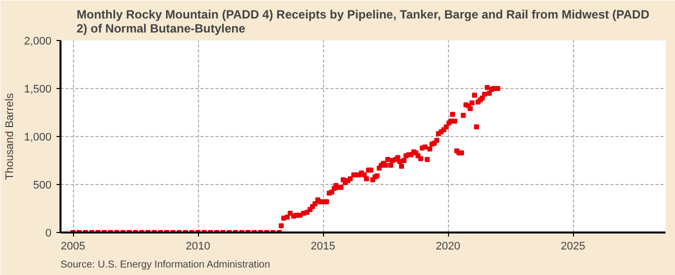  Describe the element at coordinates (448, 246) in the screenshot. I see `x-tick-label: 2020` at that location.